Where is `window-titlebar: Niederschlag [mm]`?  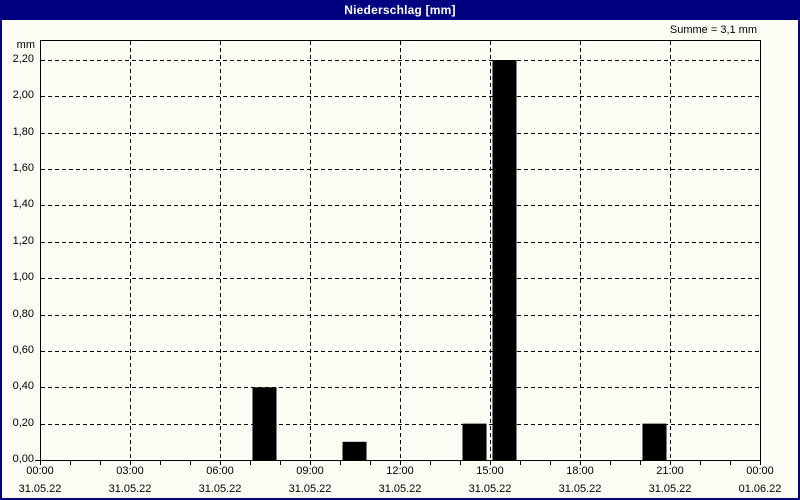
window-titlebar: Niederschlag [mm] is located at coordinates (400, 10).